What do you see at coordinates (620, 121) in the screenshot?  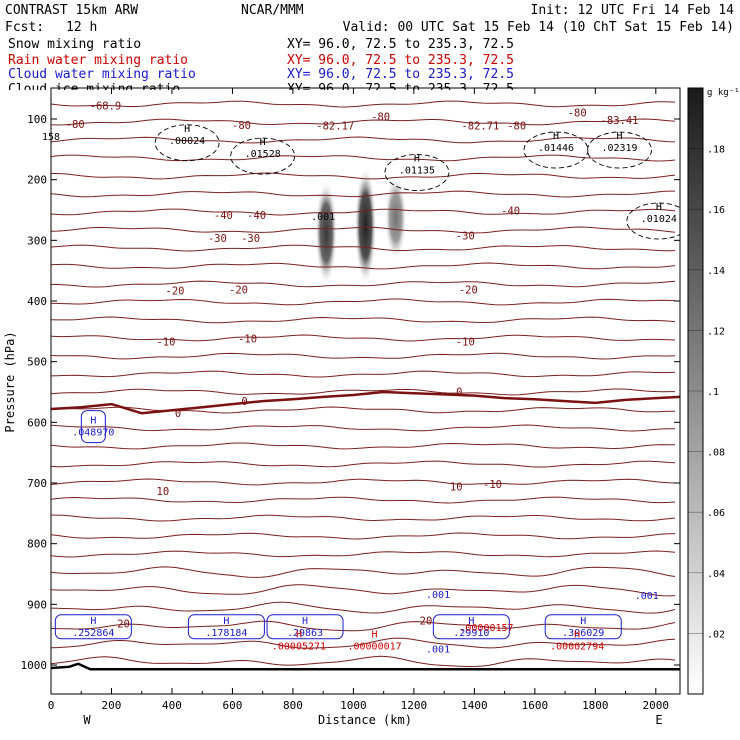 I see `temperature-label: -83.41` at bounding box center [620, 121].